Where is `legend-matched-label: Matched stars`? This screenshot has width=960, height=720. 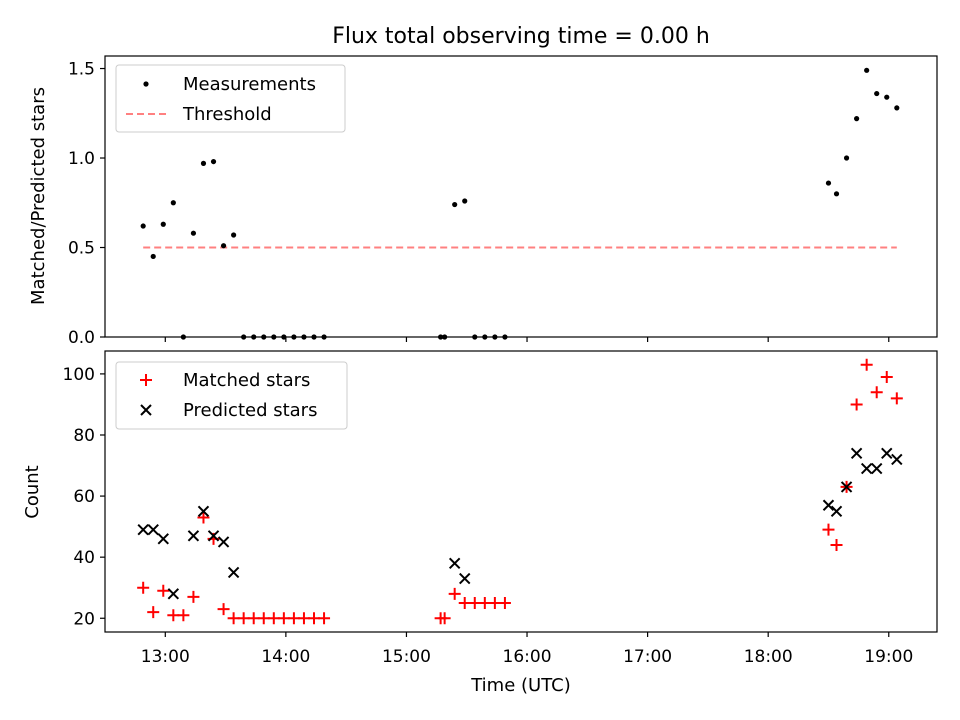 legend-matched-label: Matched stars is located at coordinates (246, 380).